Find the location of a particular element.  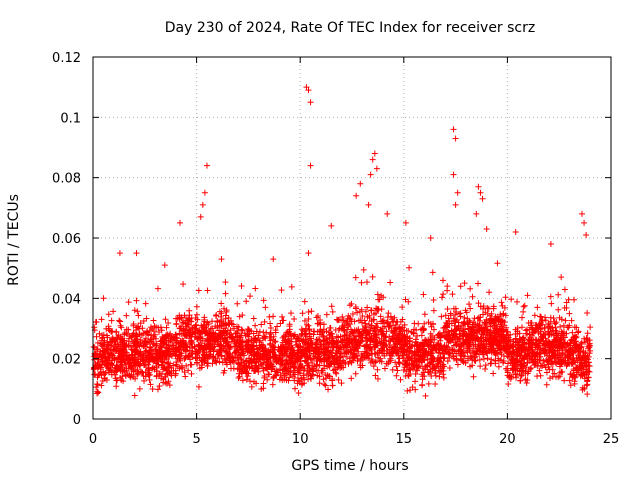

x-tick-label: 10 is located at coordinates (300, 439).